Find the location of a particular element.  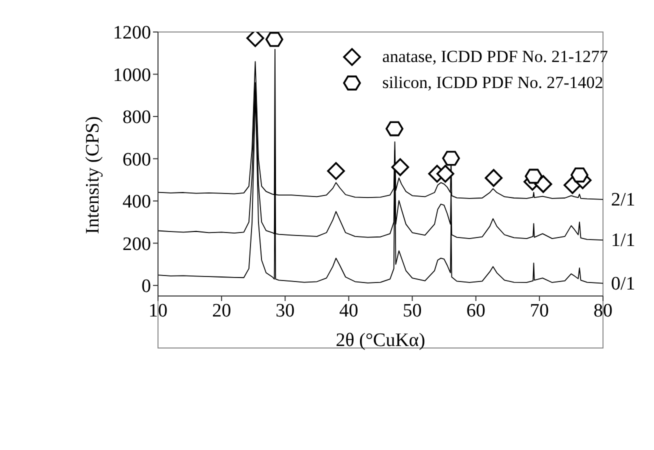

y-tick-label: 600 is located at coordinates (136, 159).